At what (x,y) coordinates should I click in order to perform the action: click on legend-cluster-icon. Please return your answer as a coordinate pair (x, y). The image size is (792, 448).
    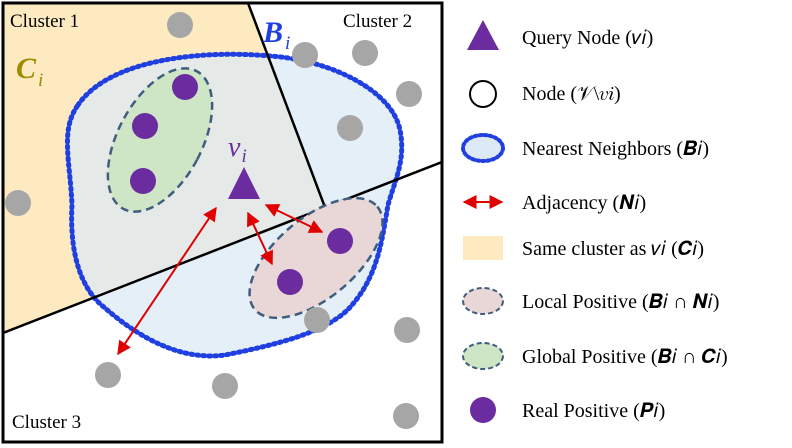
    Looking at the image, I should click on (483, 248).